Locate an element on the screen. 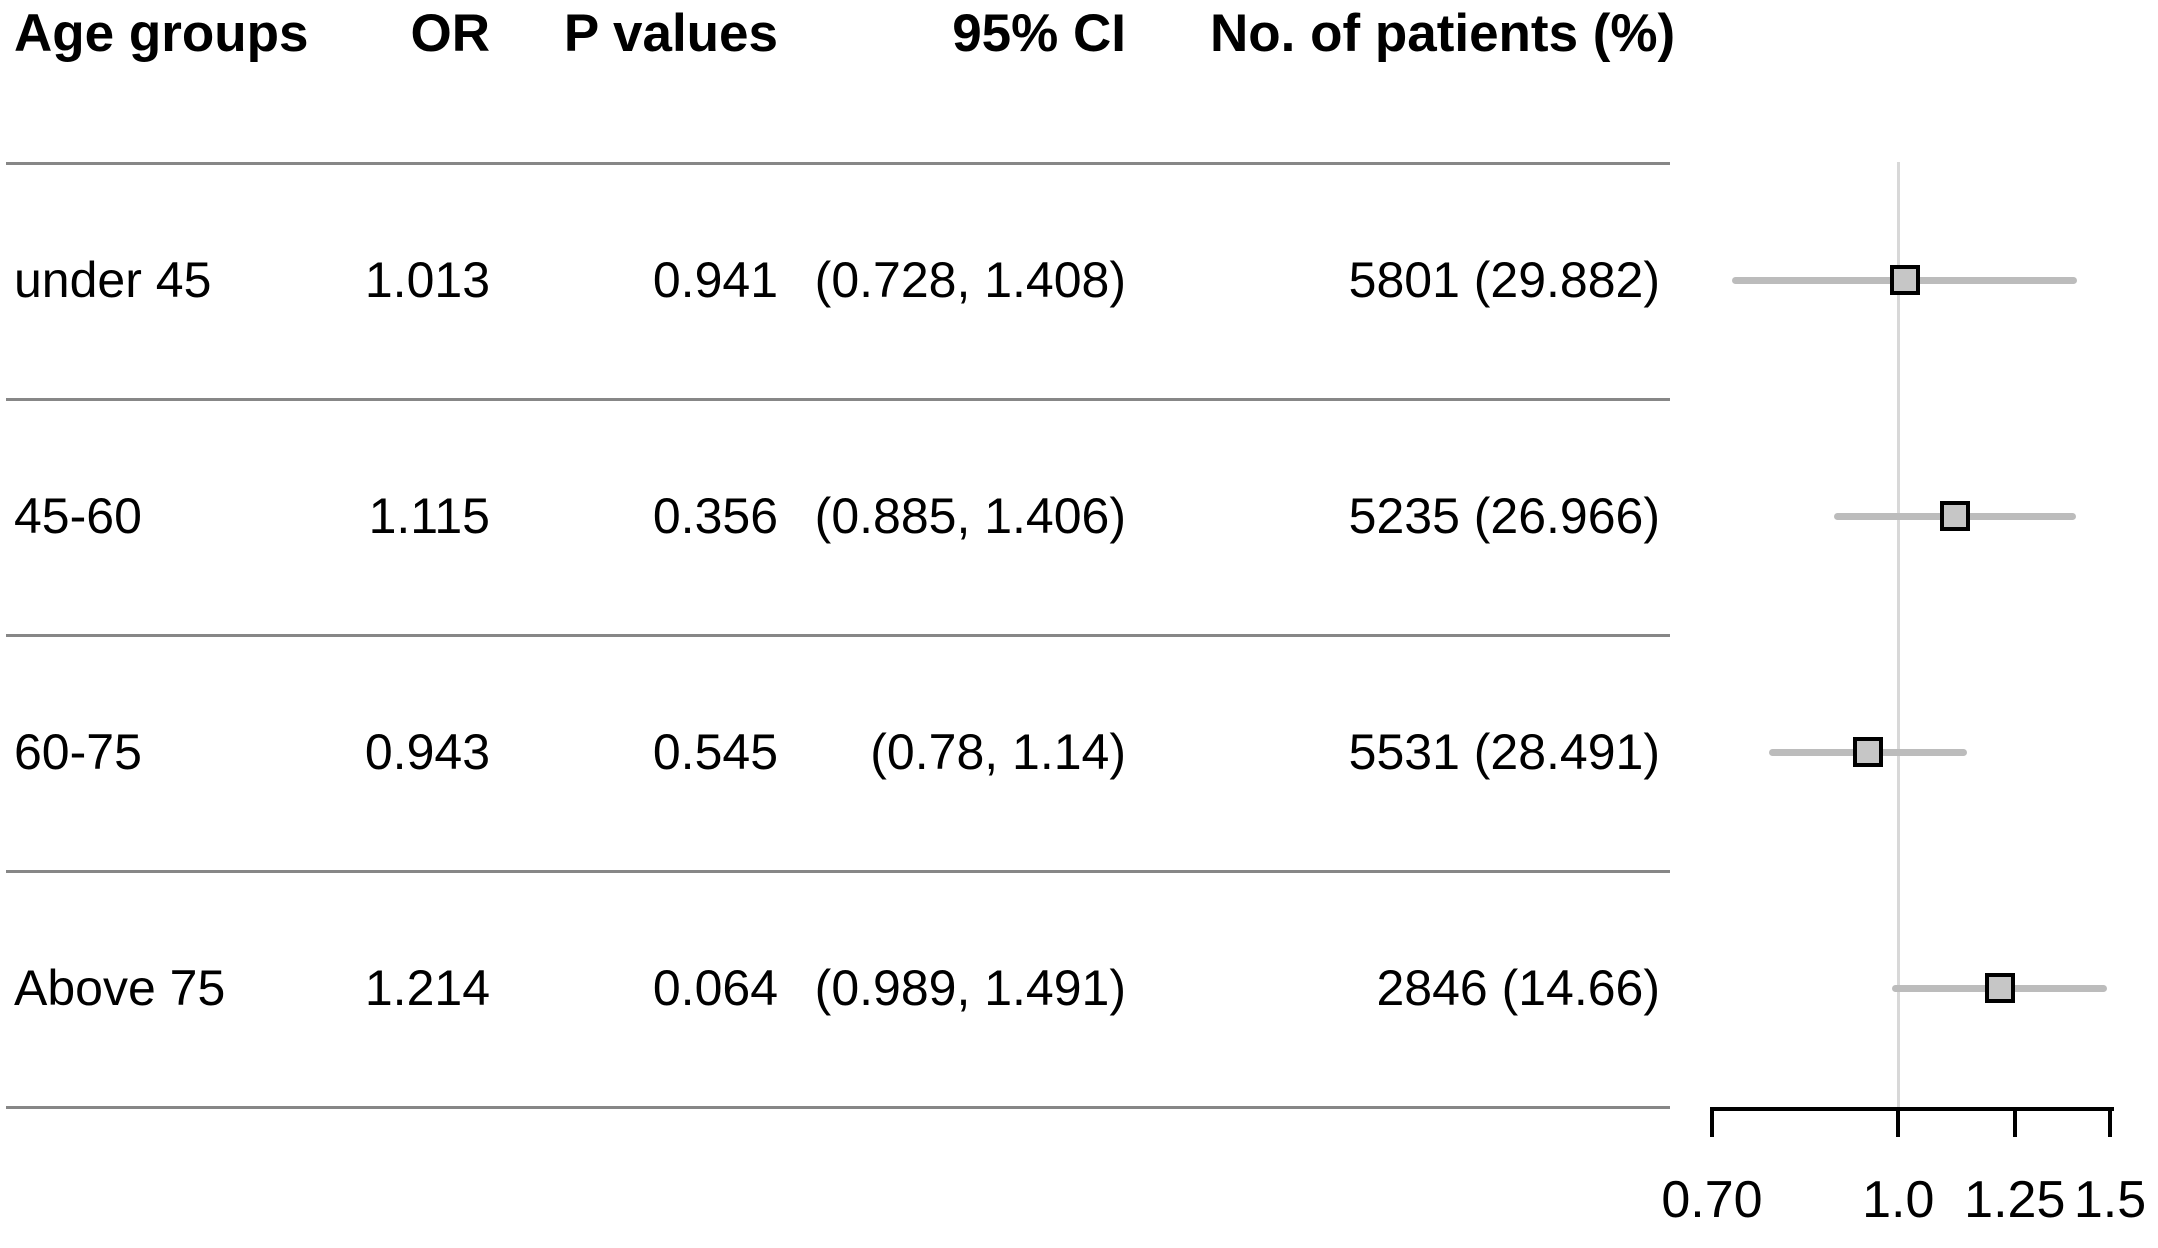 The height and width of the screenshot is (1248, 2158). age-group-label: Above 75 is located at coordinates (120, 988).